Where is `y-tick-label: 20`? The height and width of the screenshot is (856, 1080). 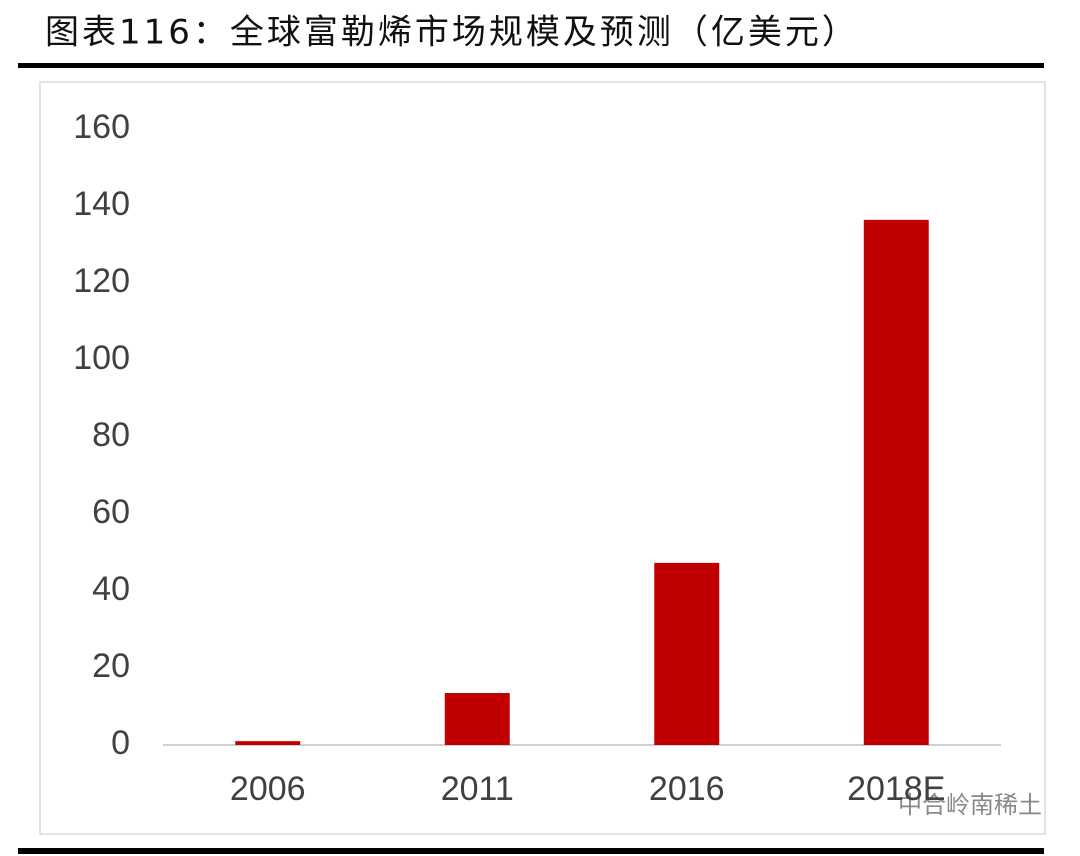
y-tick-label: 20 is located at coordinates (111, 666).